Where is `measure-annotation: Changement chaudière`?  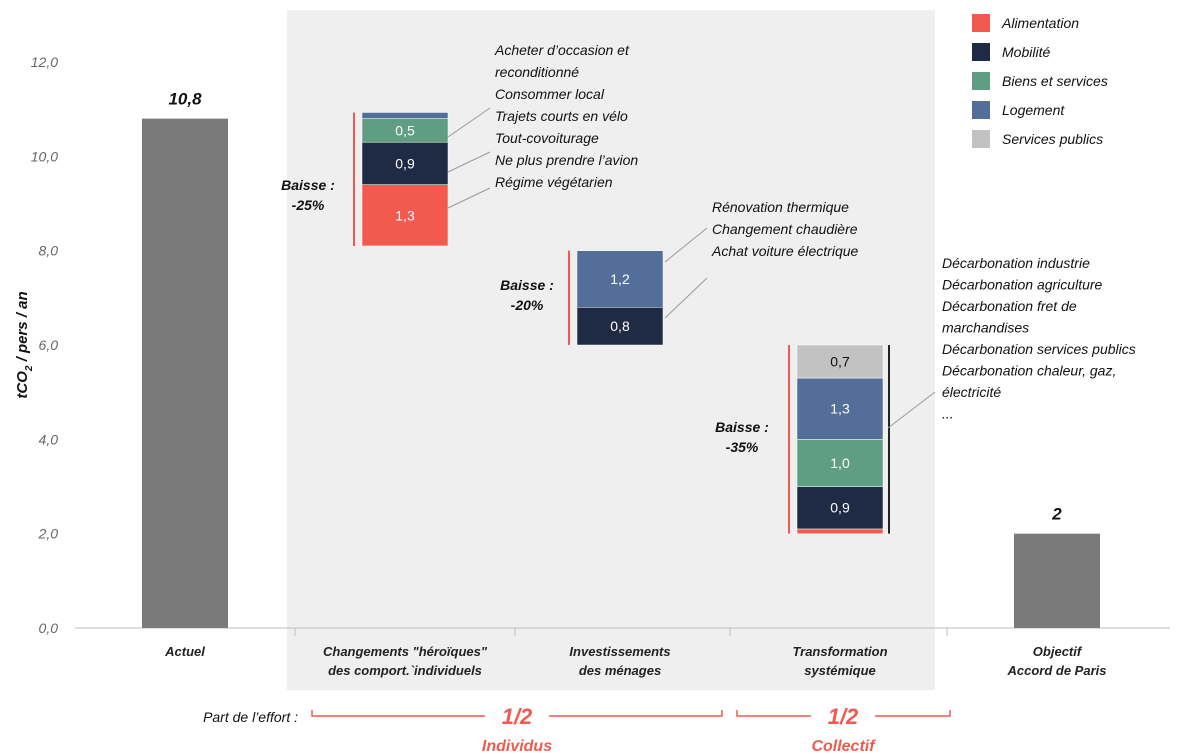 measure-annotation: Changement chaudière is located at coordinates (785, 229).